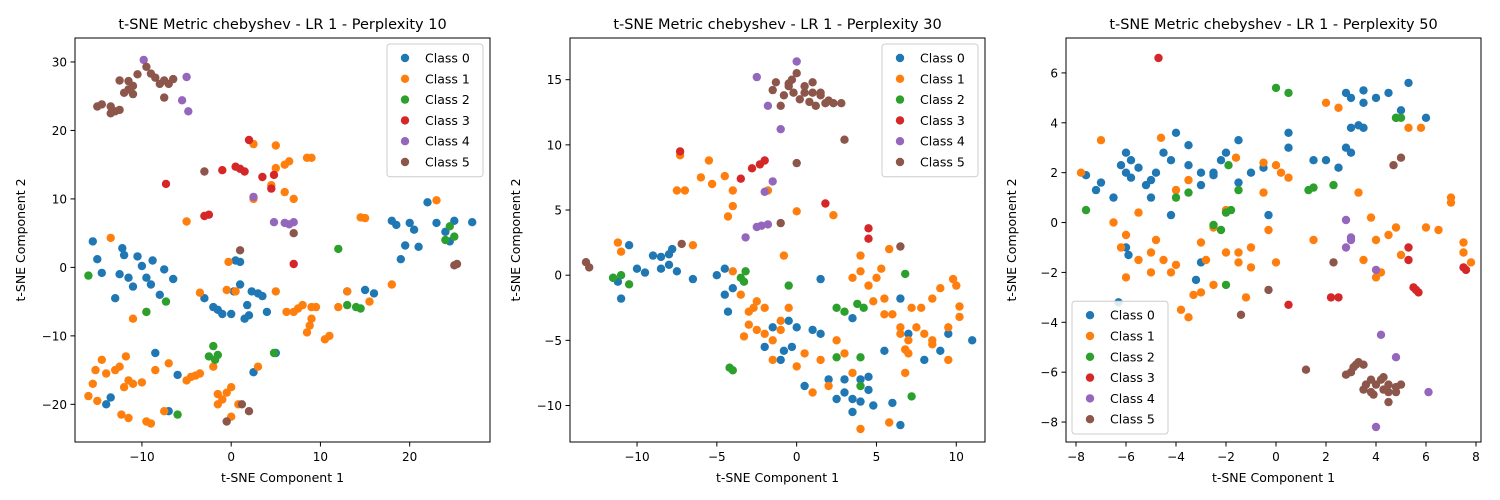 Image resolution: width=1500 pixels, height=500 pixels. What do you see at coordinates (1049, 273) in the screenshot?
I see `y-tick-label: −2` at bounding box center [1049, 273].